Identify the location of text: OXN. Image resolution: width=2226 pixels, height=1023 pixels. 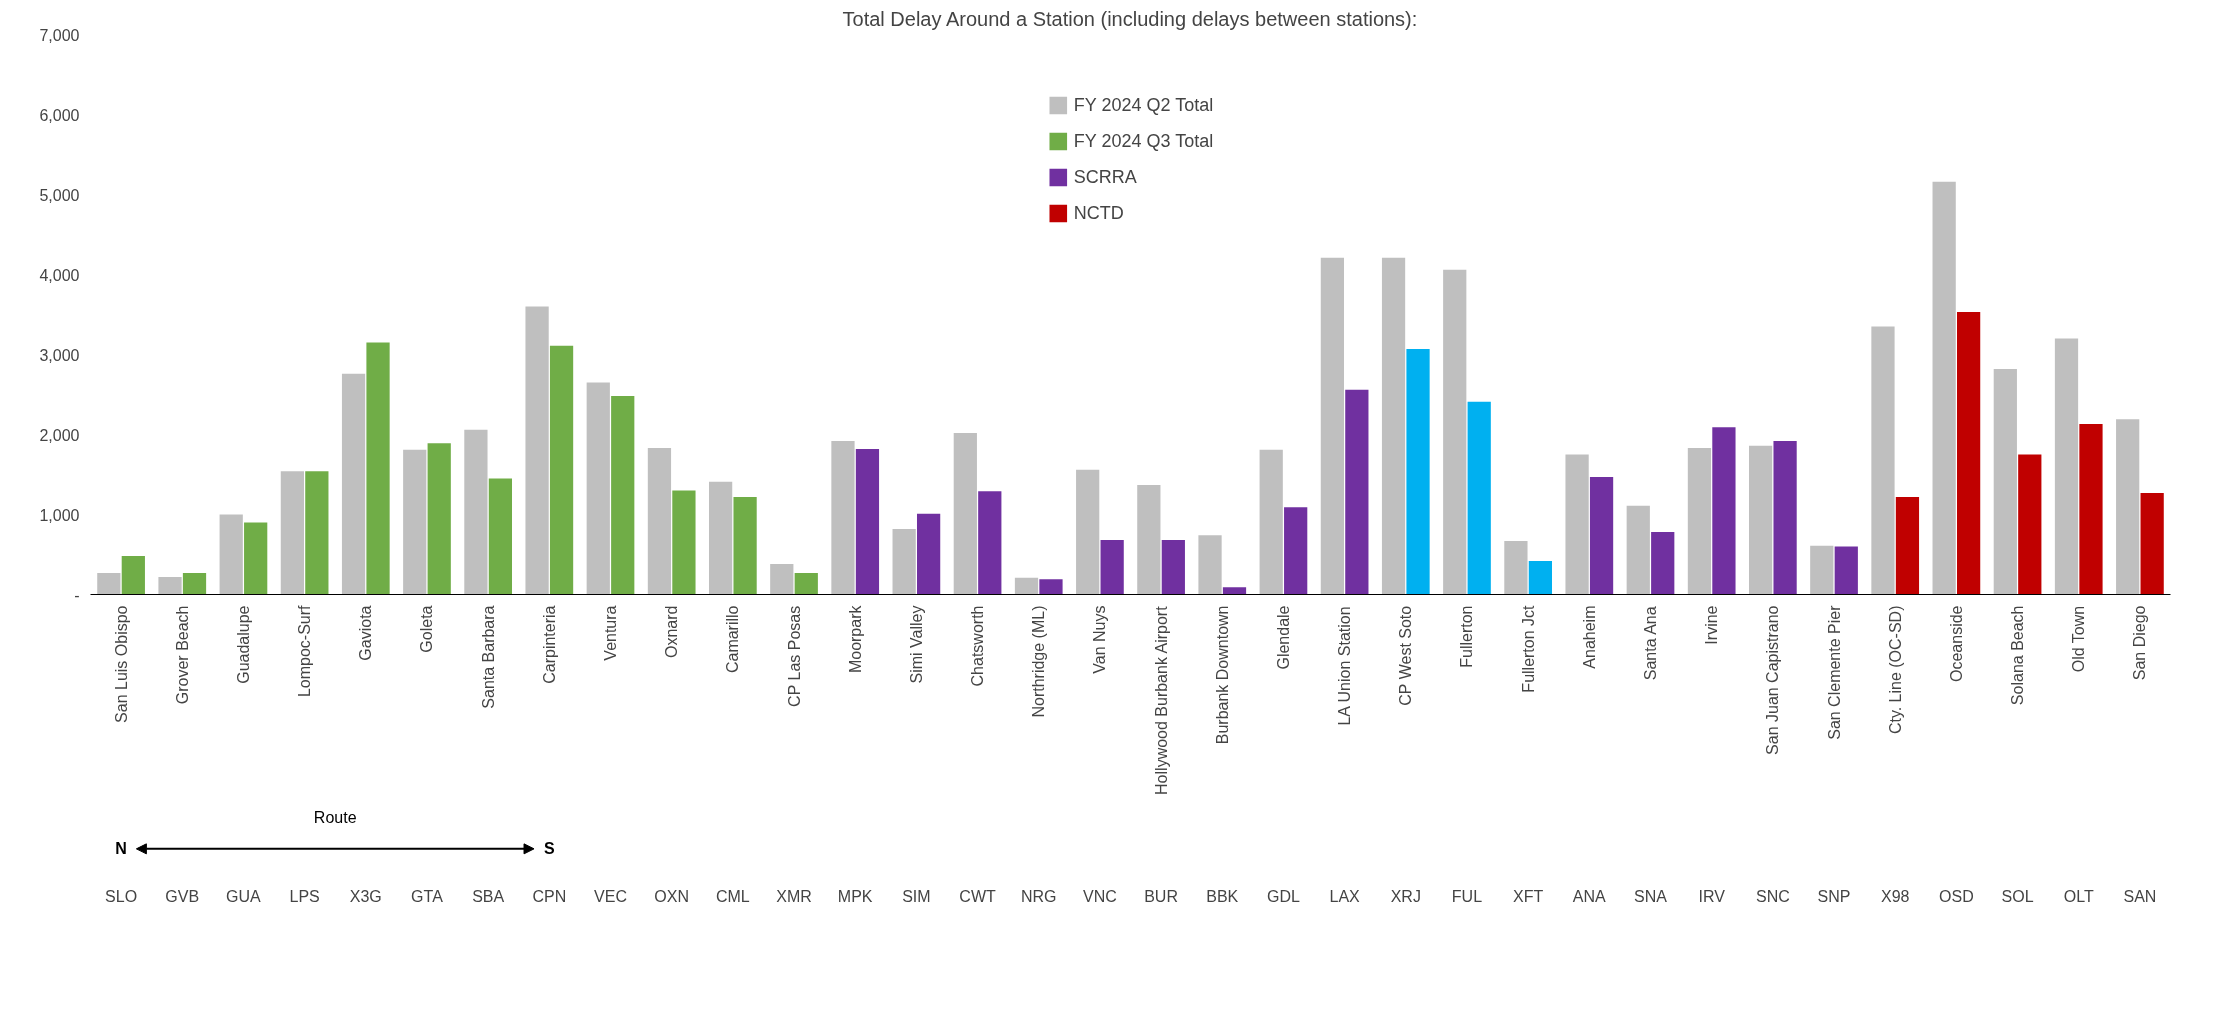
(672, 896).